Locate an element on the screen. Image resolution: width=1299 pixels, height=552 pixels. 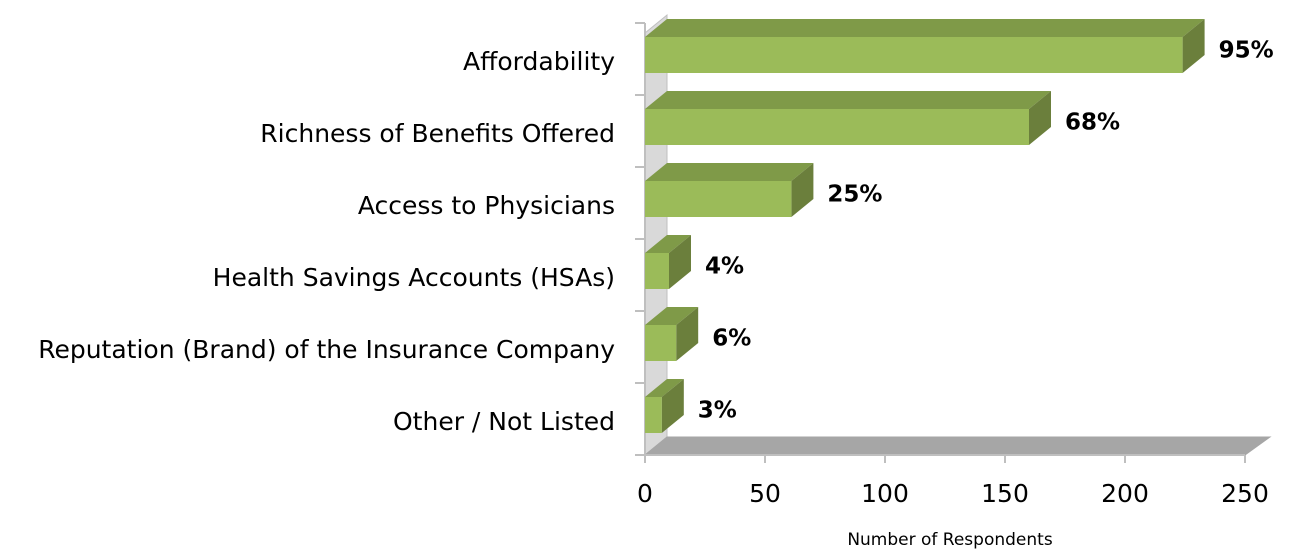
floor is located at coordinates (957, 446).